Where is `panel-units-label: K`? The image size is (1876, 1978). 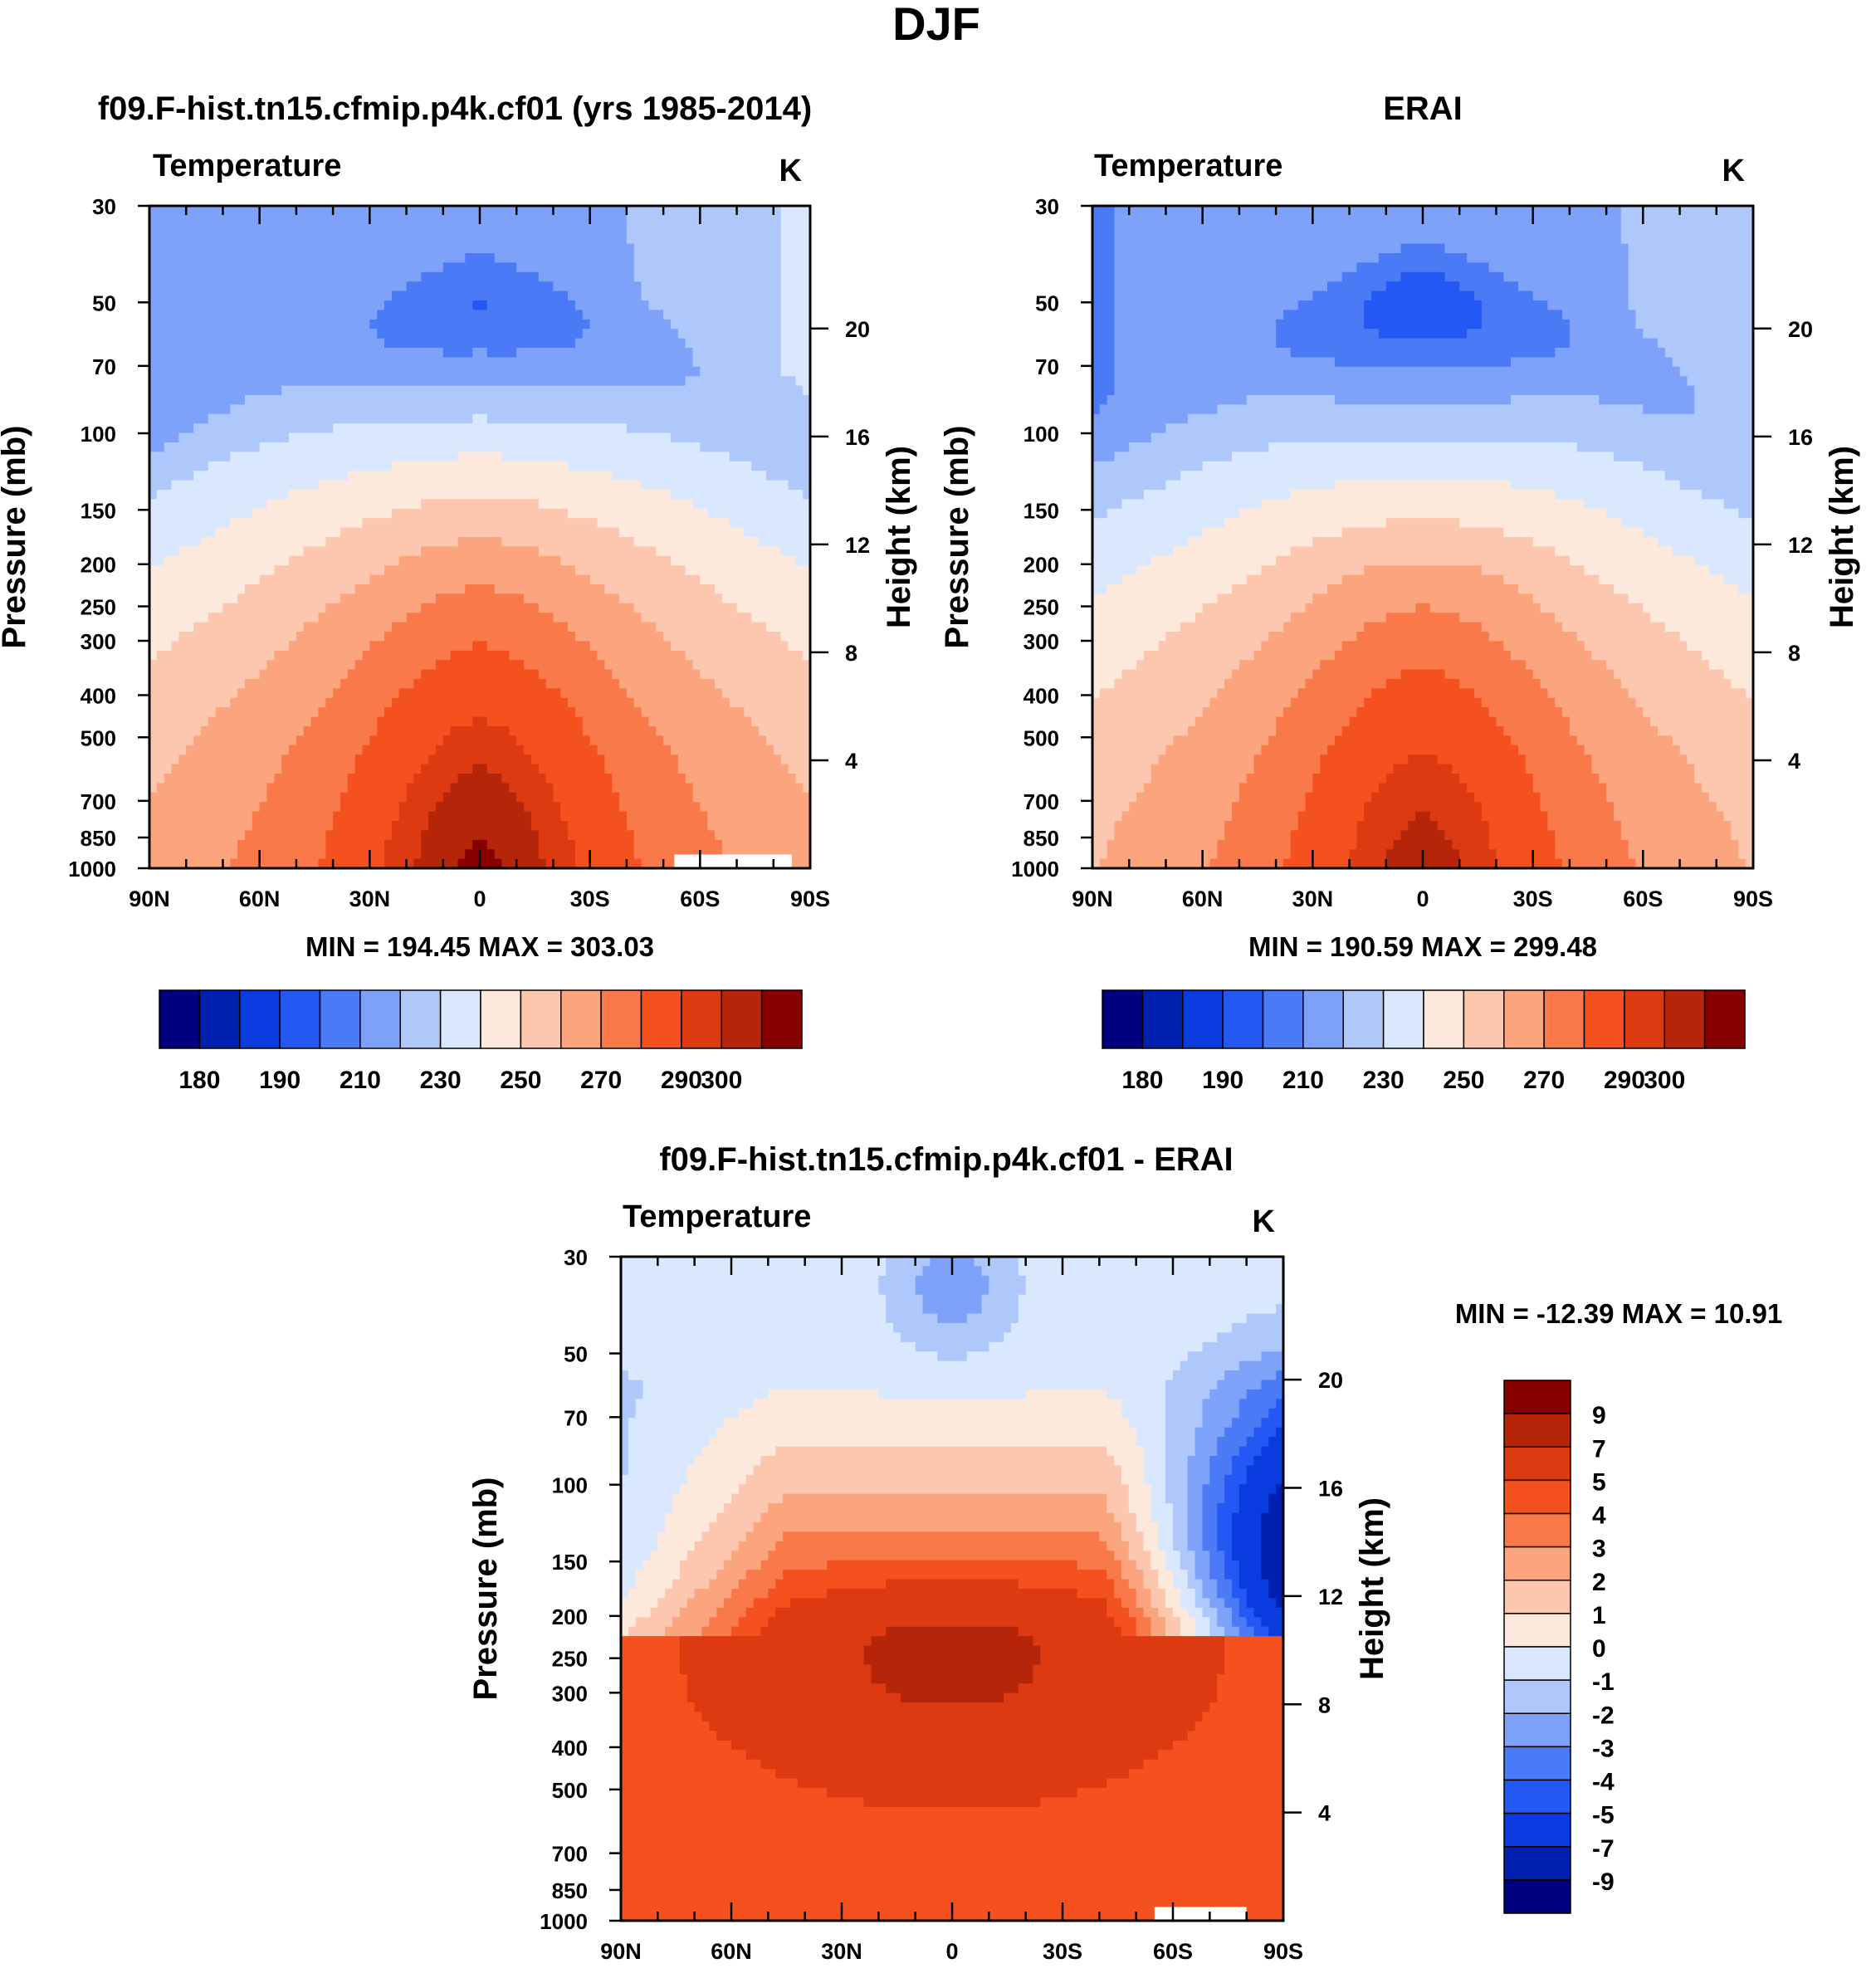
panel-units-label: K is located at coordinates (1734, 171).